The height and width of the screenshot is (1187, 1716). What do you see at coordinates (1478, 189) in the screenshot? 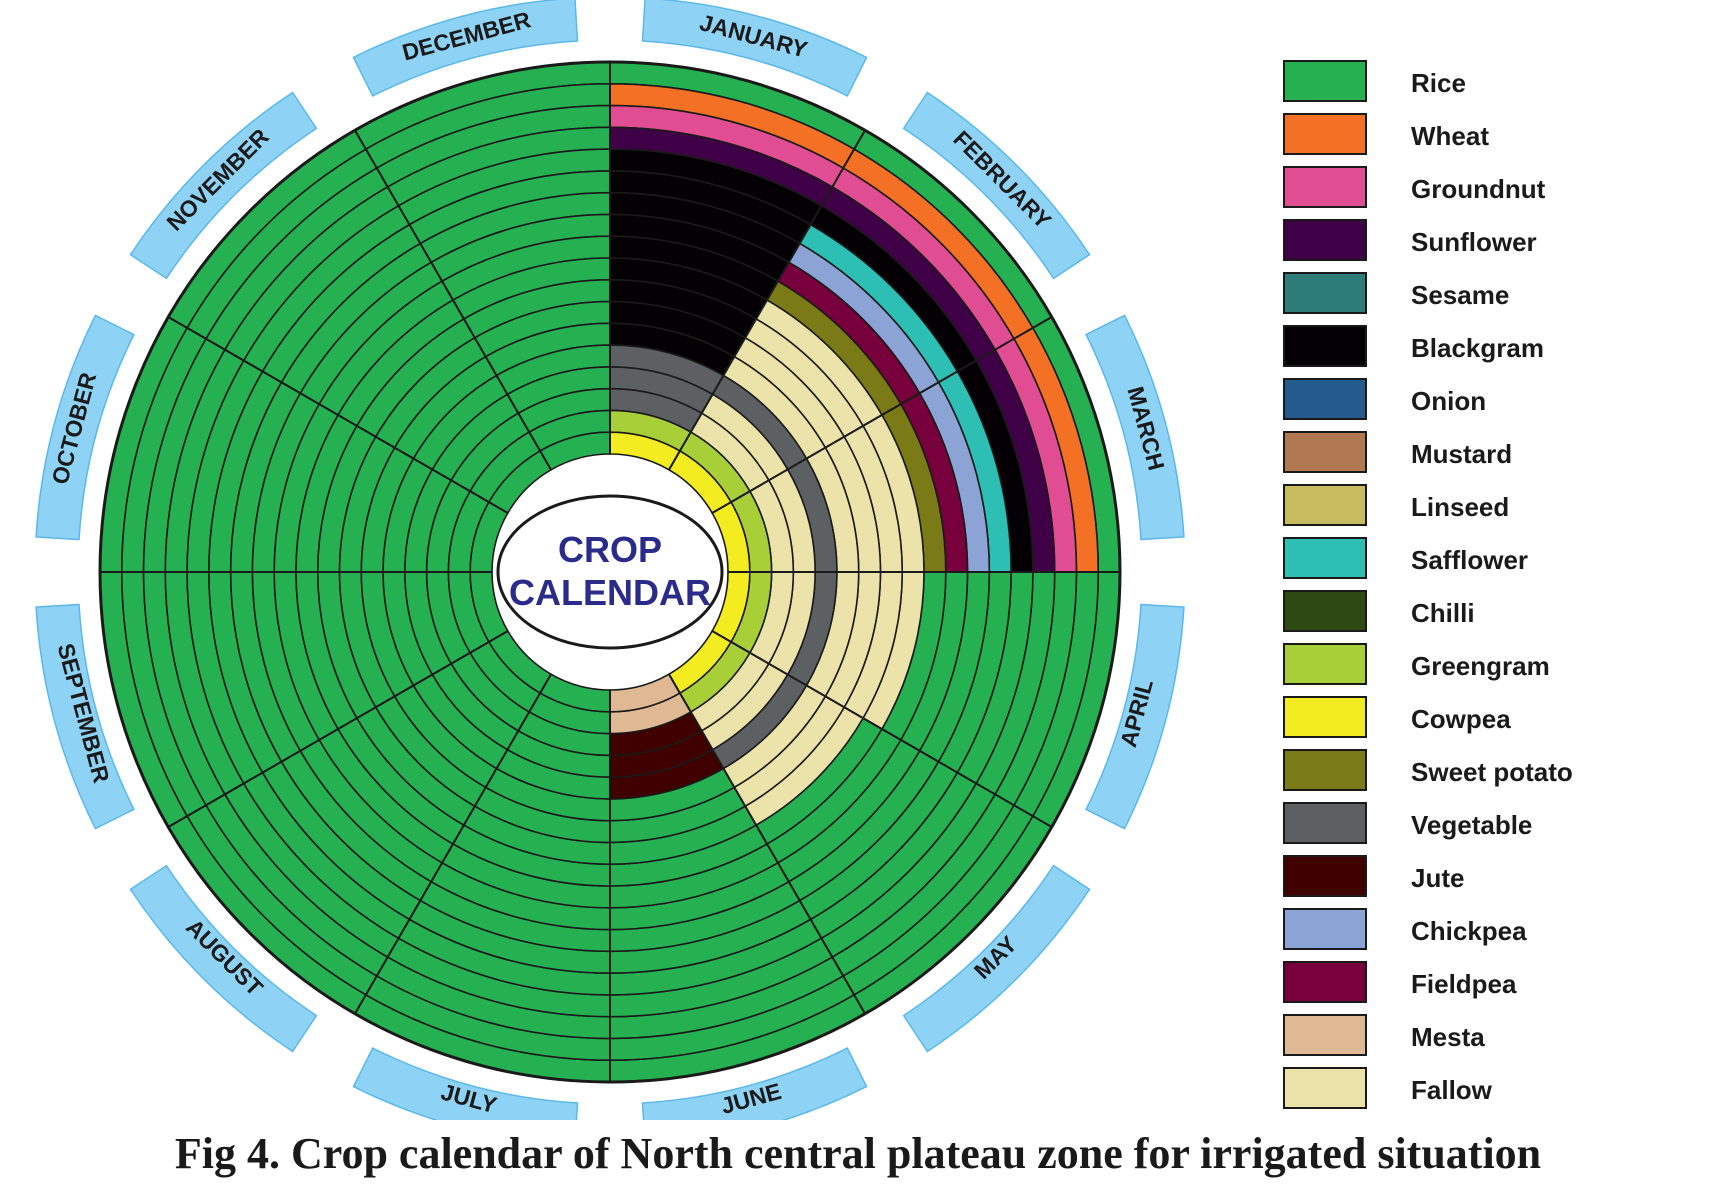
I see `legend-label: Groundnut` at bounding box center [1478, 189].